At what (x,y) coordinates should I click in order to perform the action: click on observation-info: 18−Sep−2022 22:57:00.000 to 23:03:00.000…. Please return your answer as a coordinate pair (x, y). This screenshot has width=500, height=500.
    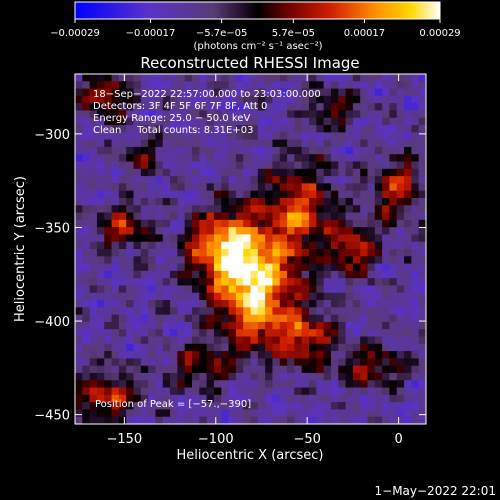
    Looking at the image, I should click on (207, 112).